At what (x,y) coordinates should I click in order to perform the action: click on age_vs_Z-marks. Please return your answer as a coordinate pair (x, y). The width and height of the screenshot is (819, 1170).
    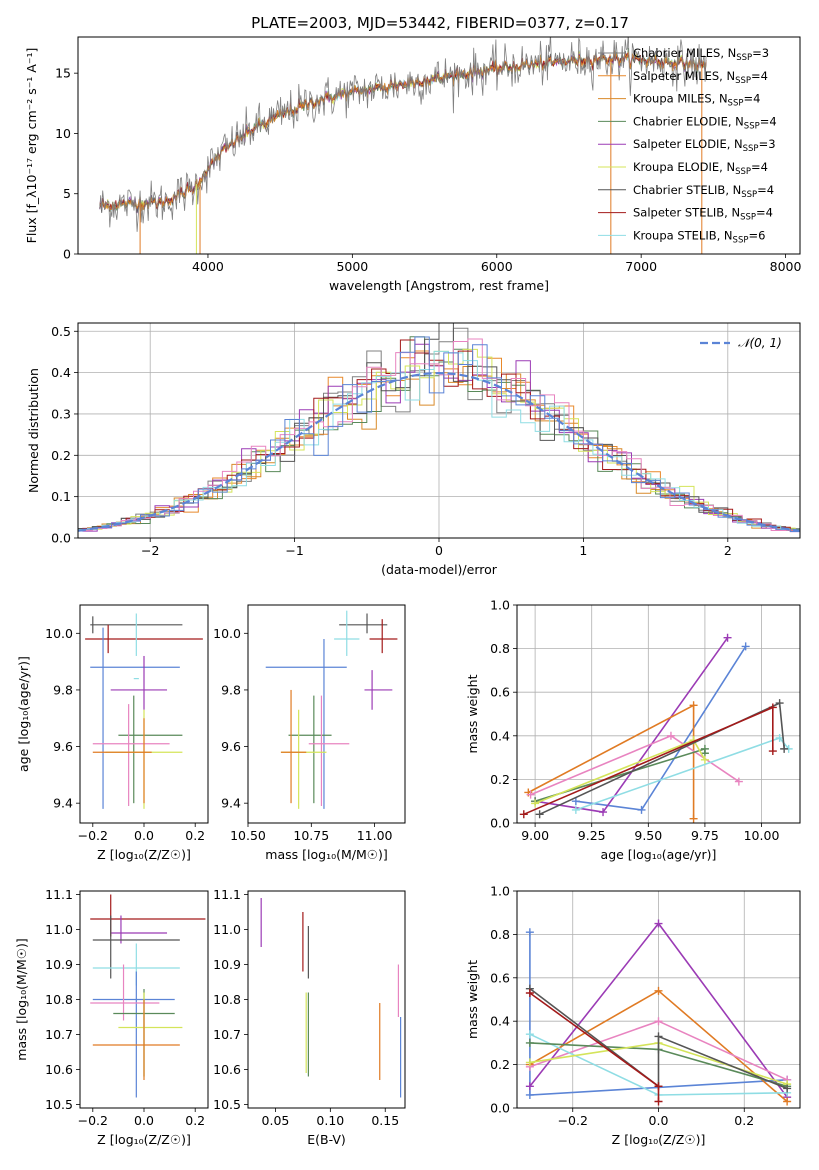
    Looking at the image, I should click on (144, 711).